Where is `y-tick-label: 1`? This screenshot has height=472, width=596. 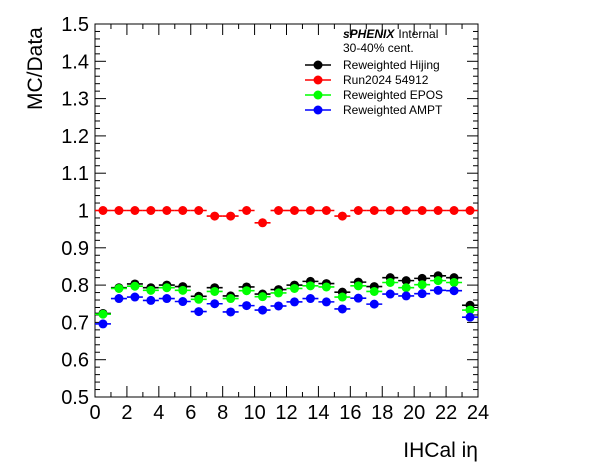
y-tick-label: 1 is located at coordinates (83, 212).